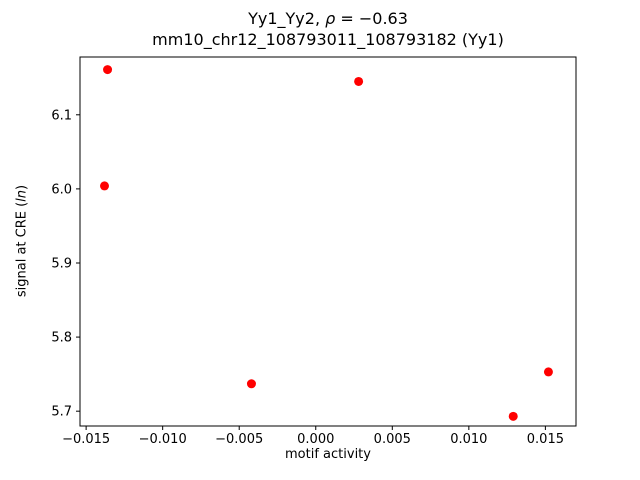  What do you see at coordinates (392, 439) in the screenshot?
I see `x-tick-label: 0.005` at bounding box center [392, 439].